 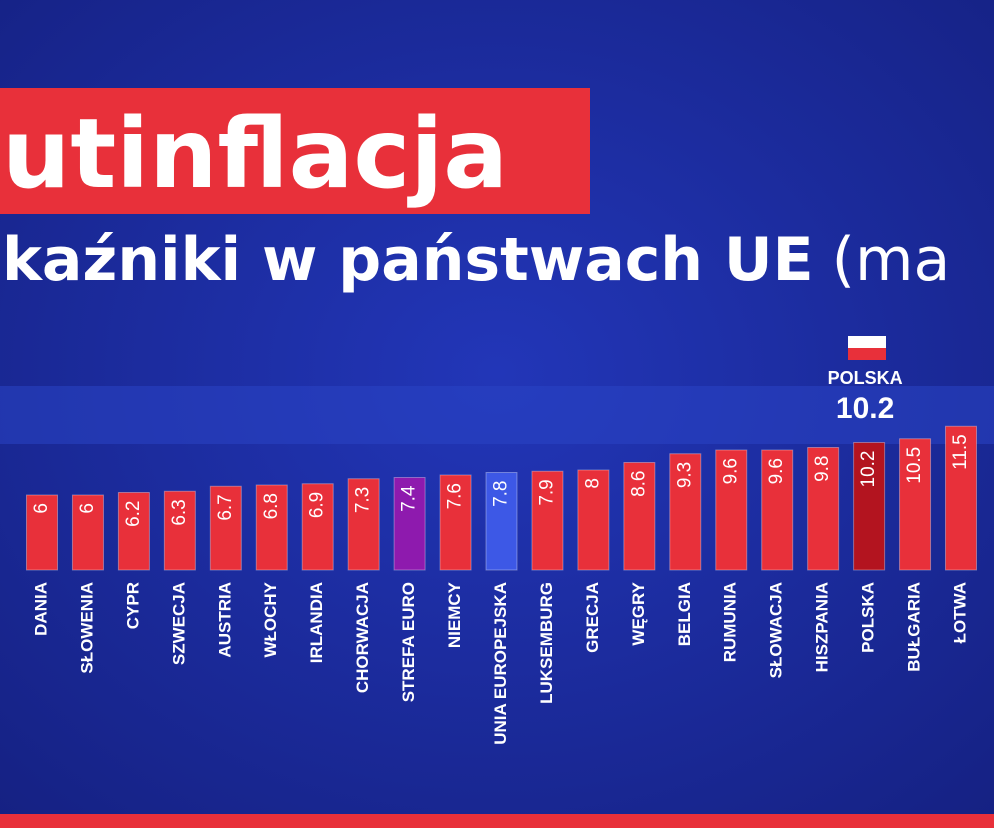 What do you see at coordinates (132, 605) in the screenshot?
I see `x-tick-label: CYPR` at bounding box center [132, 605].